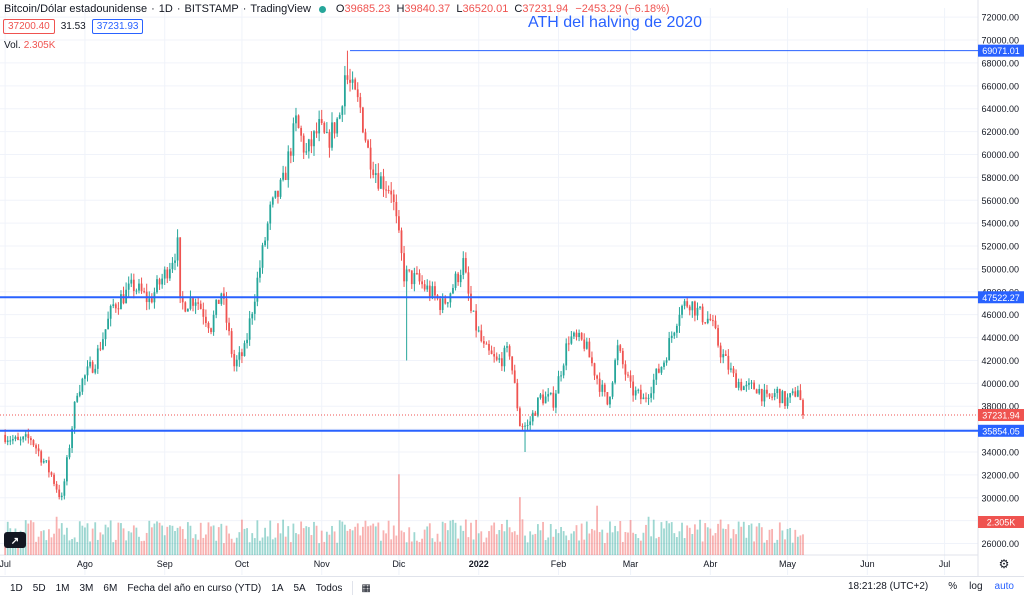 Image resolution: width=1024 pixels, height=599 pixels. What do you see at coordinates (62, 588) in the screenshot?
I see `timeframe-1m: 1M` at bounding box center [62, 588].